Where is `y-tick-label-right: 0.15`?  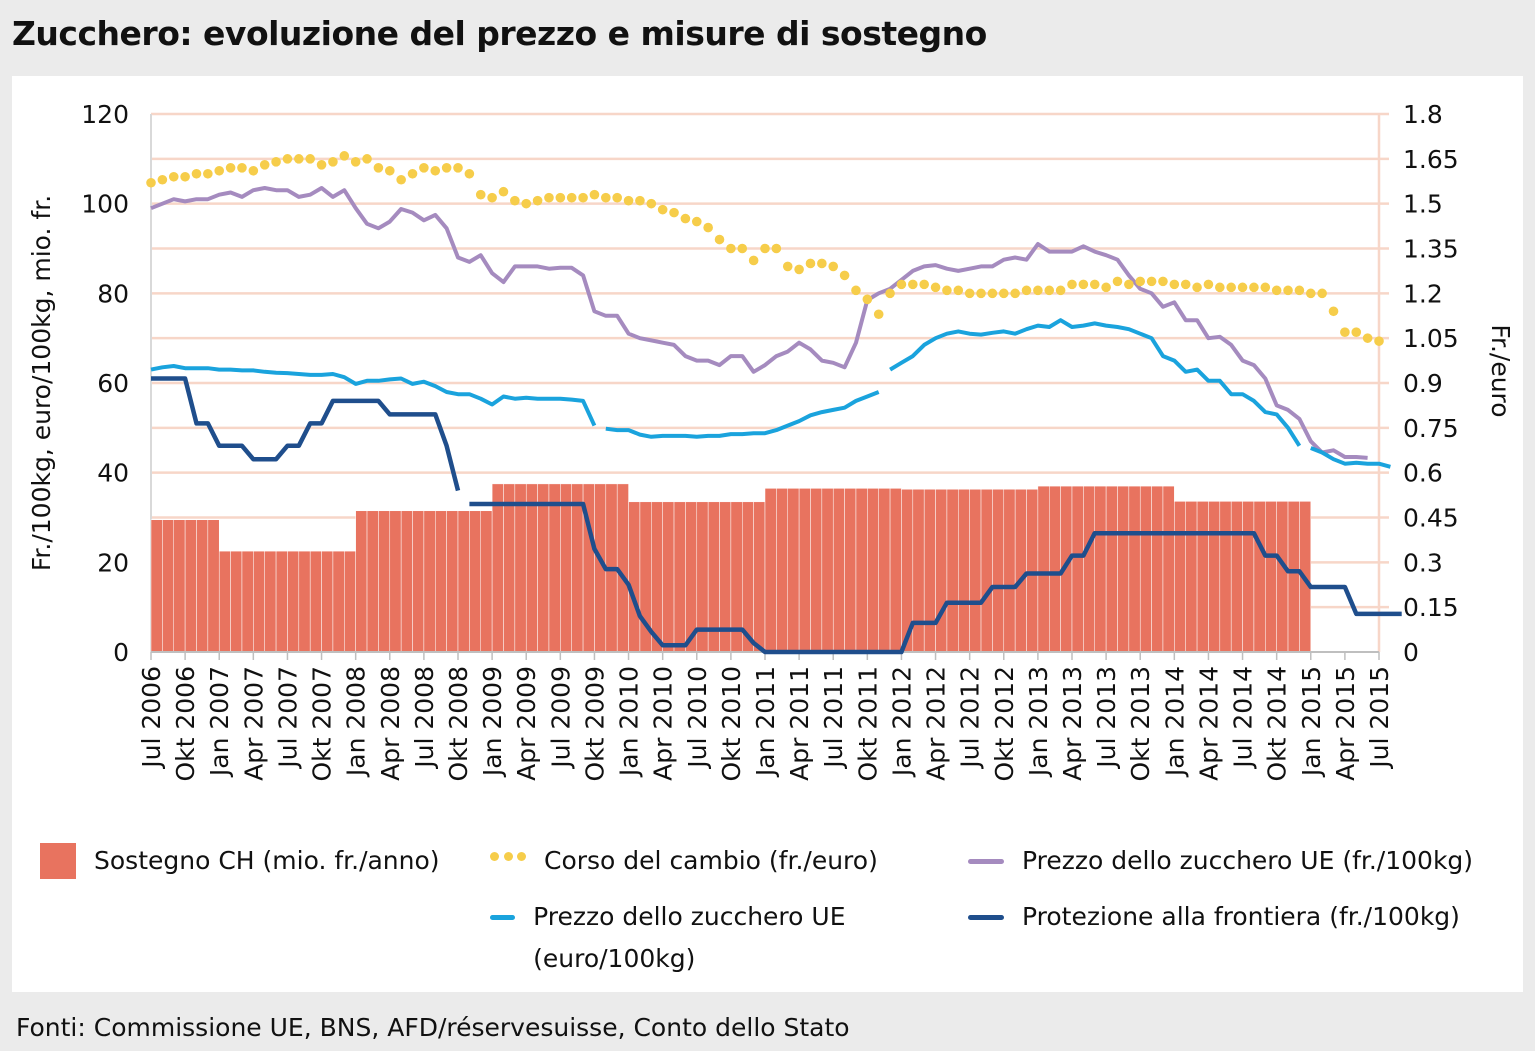
y-tick-label-right: 0.15 is located at coordinates (1431, 607).